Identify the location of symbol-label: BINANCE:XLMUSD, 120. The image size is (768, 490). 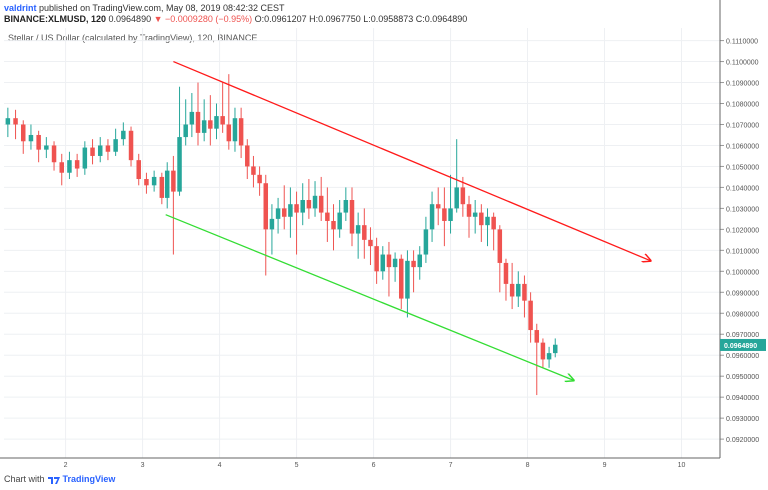
(55, 19).